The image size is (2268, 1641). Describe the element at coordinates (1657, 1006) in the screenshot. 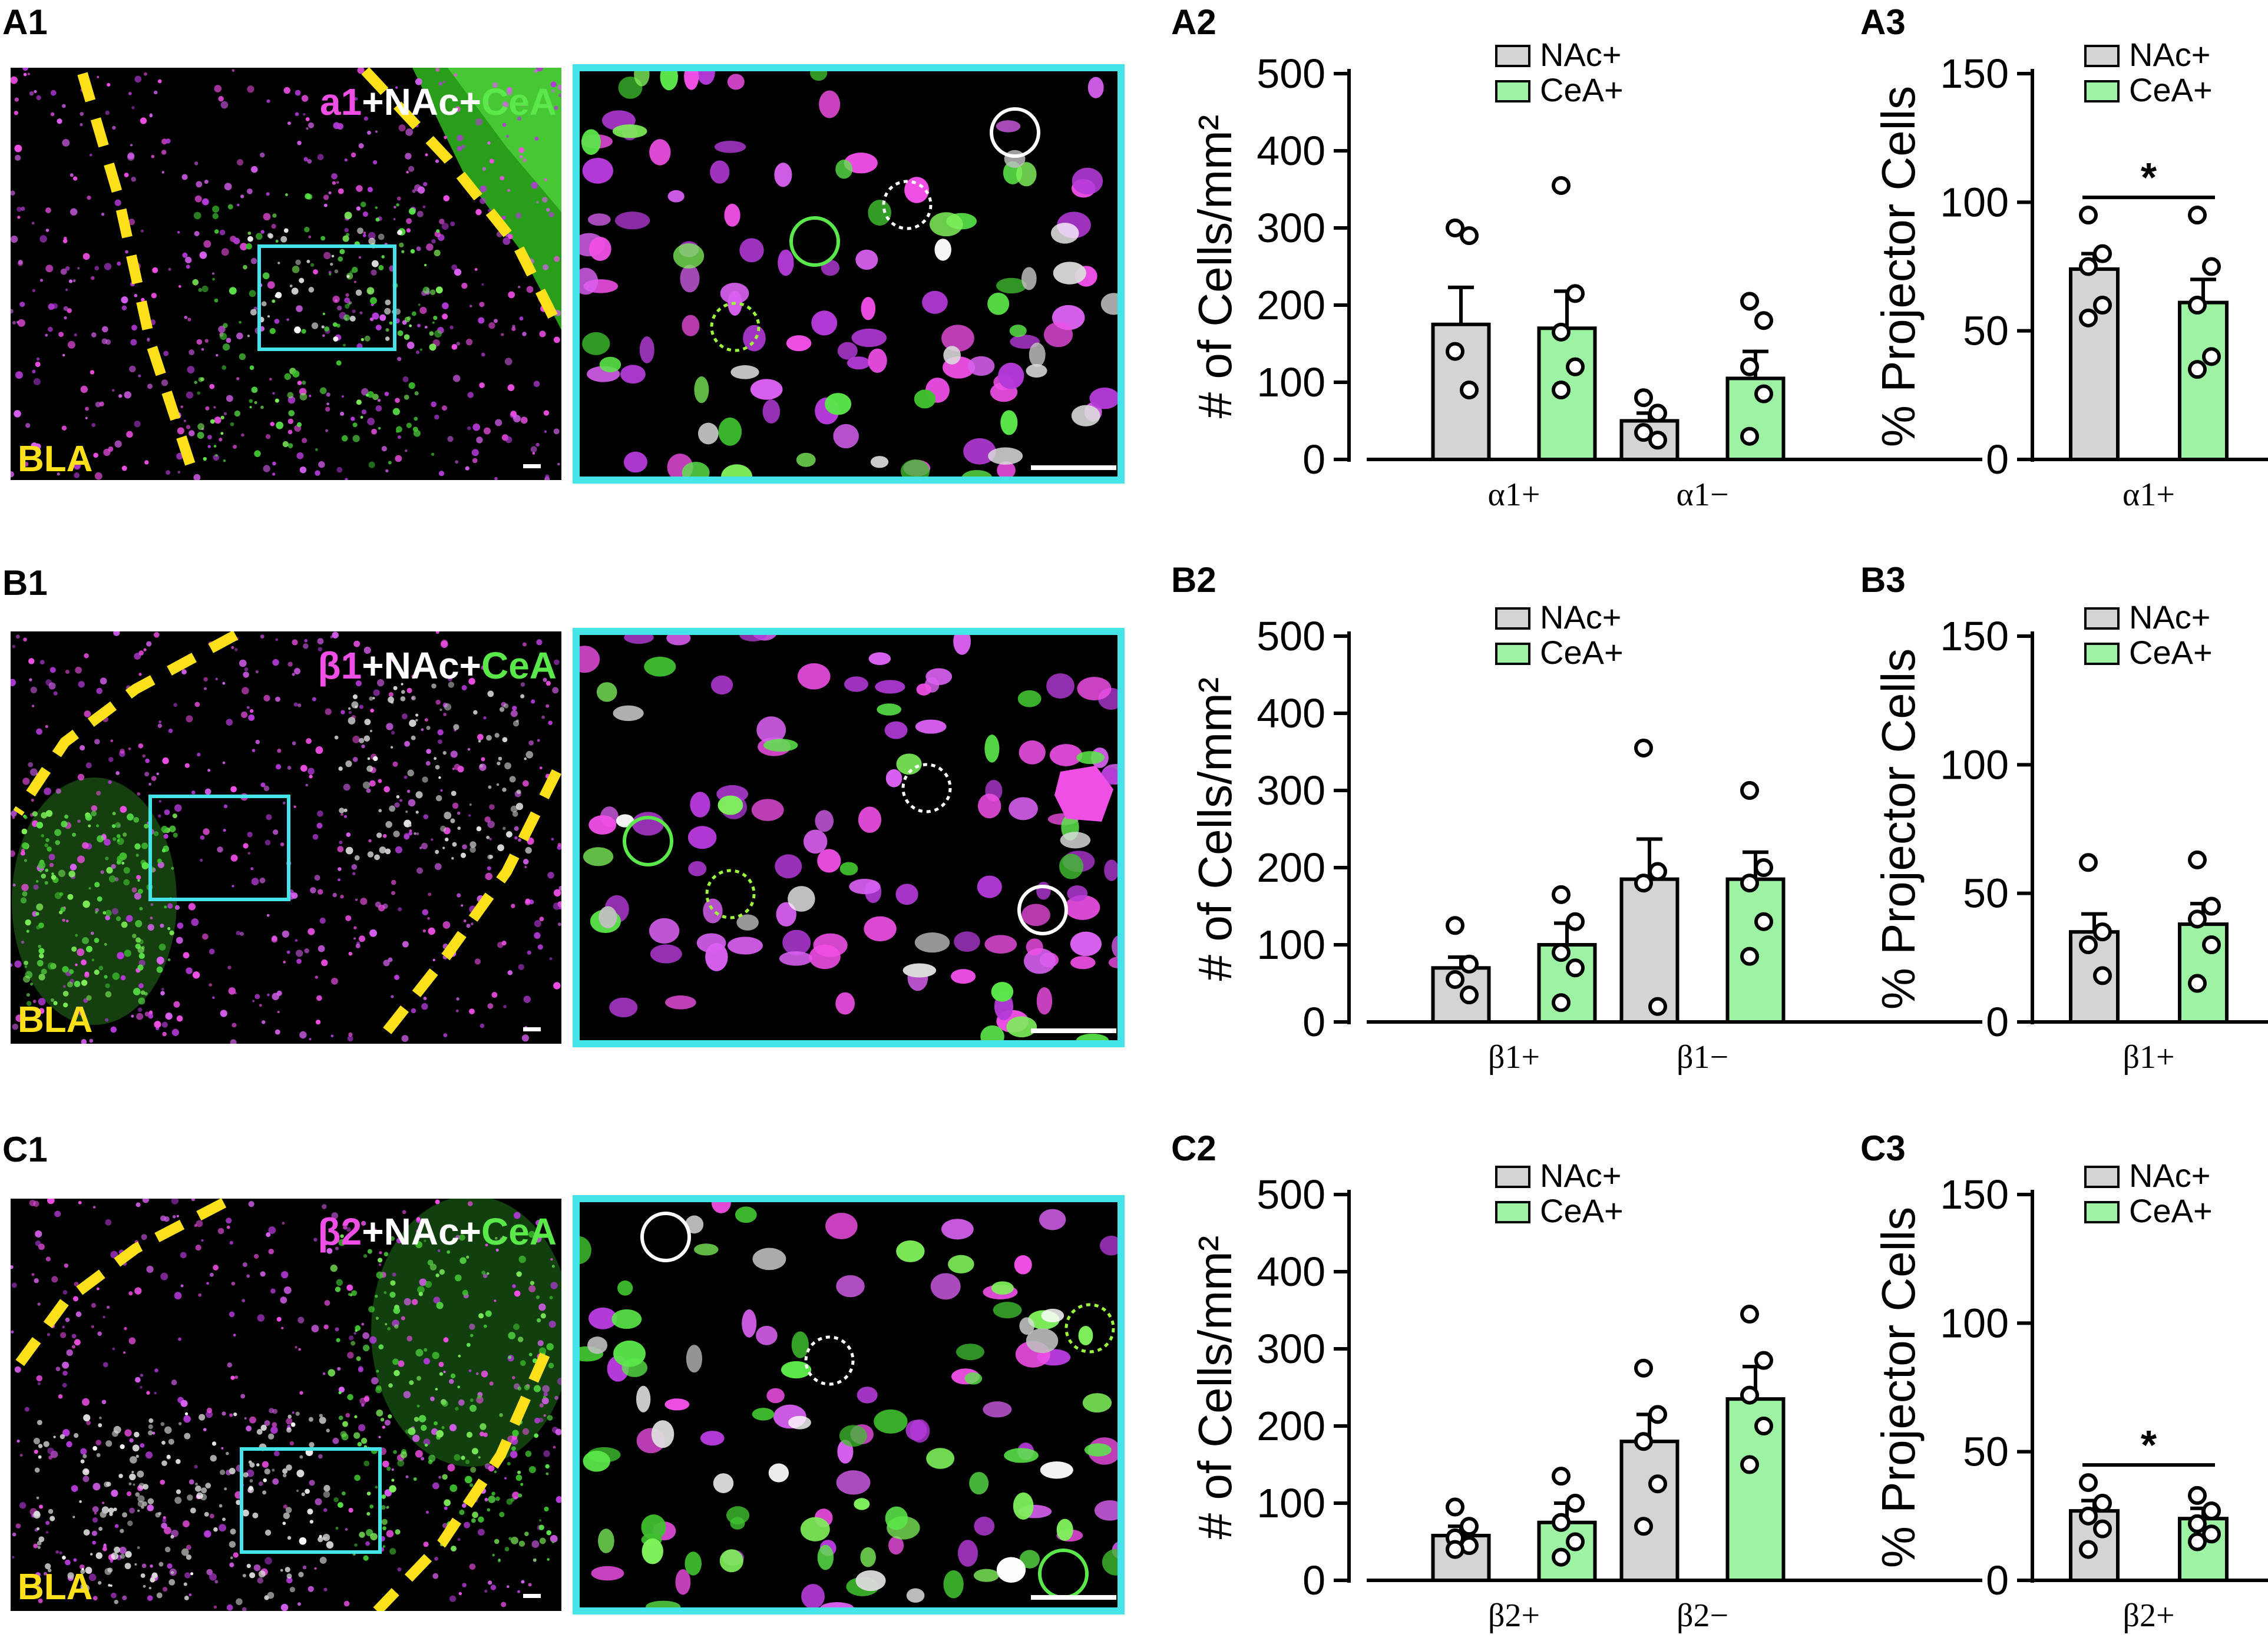

I see `data-point` at that location.